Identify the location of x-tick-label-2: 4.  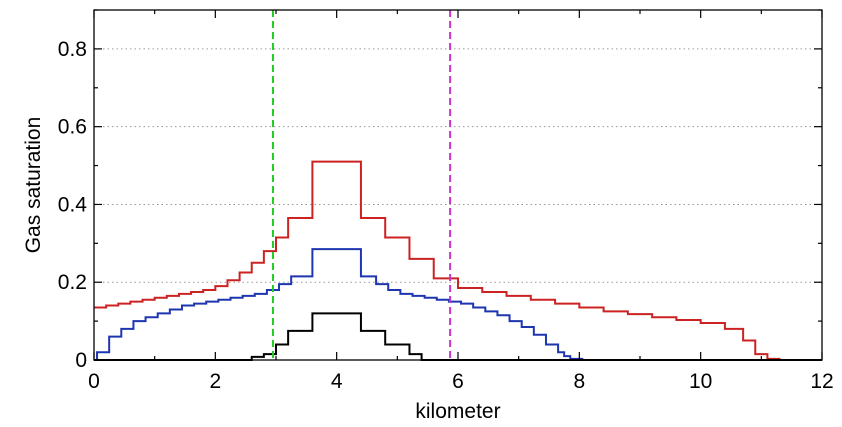
(337, 381).